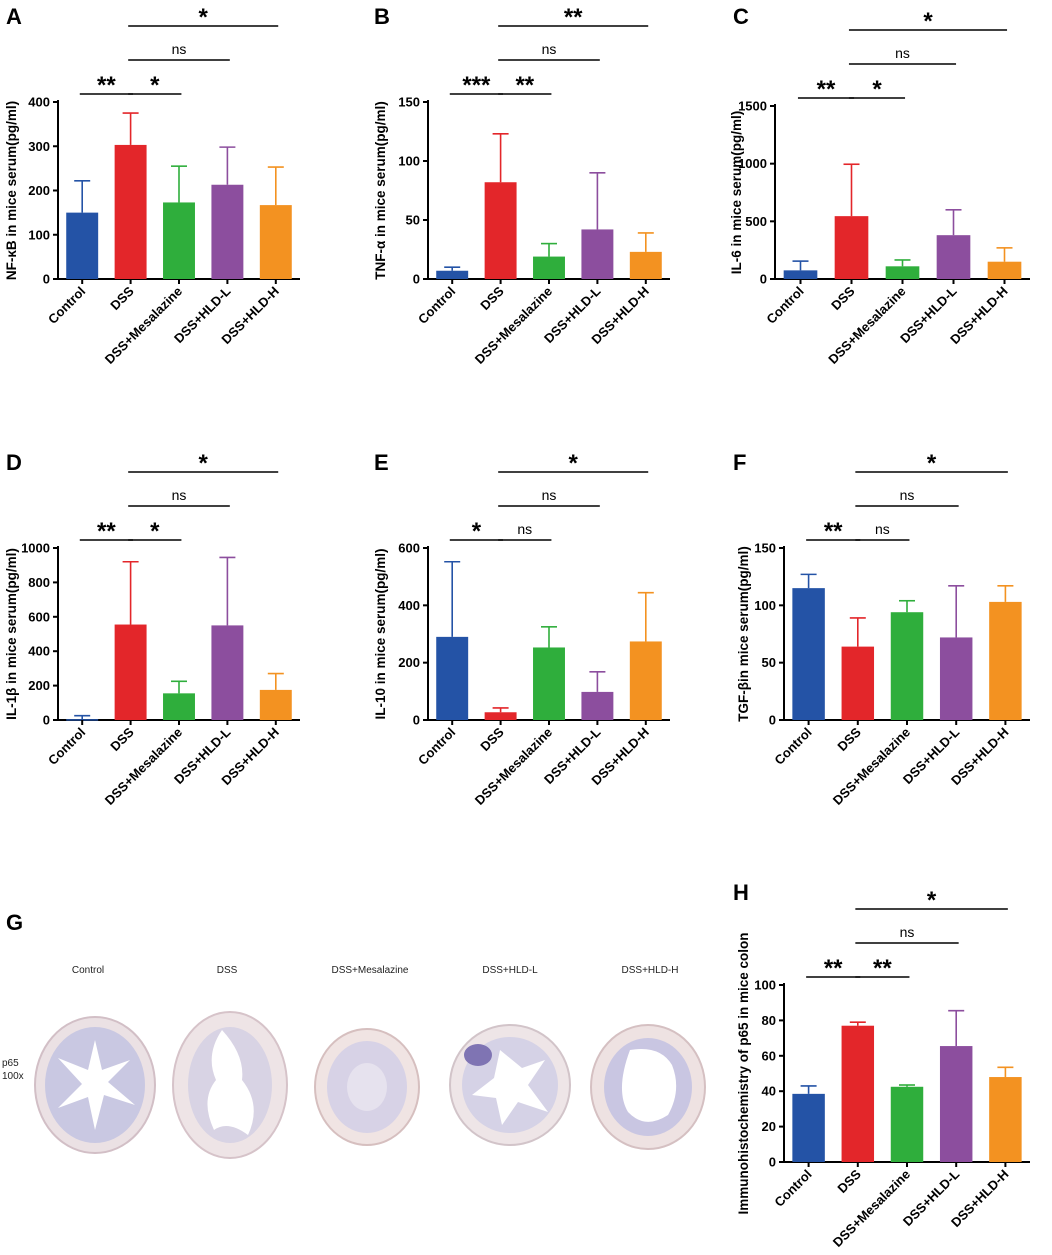 This screenshot has height=1255, width=1052. What do you see at coordinates (227, 672) in the screenshot?
I see `bar-d-dss-hld-l` at bounding box center [227, 672].